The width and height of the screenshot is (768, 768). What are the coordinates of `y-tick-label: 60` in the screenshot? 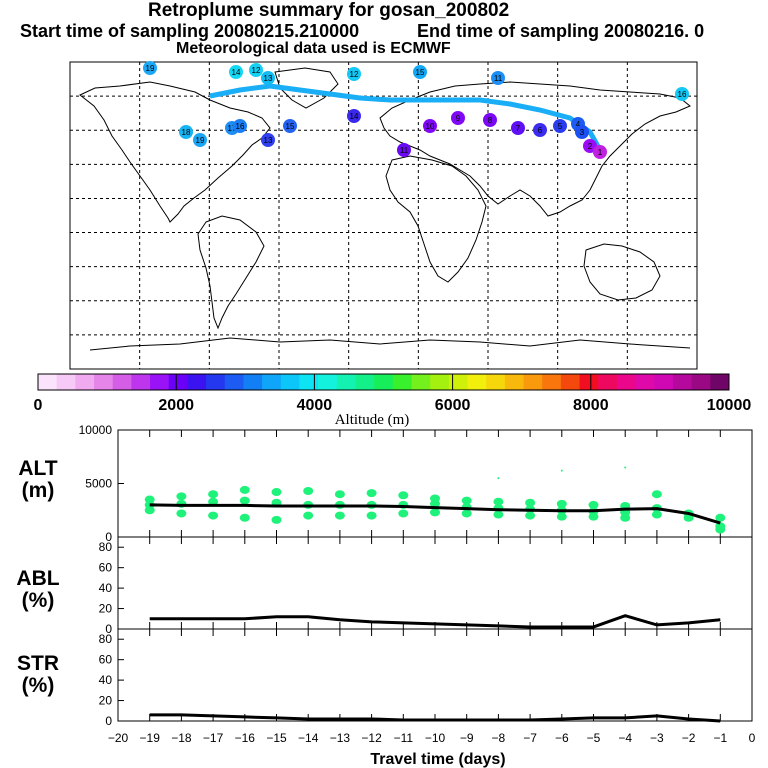 It's located at (106, 660).